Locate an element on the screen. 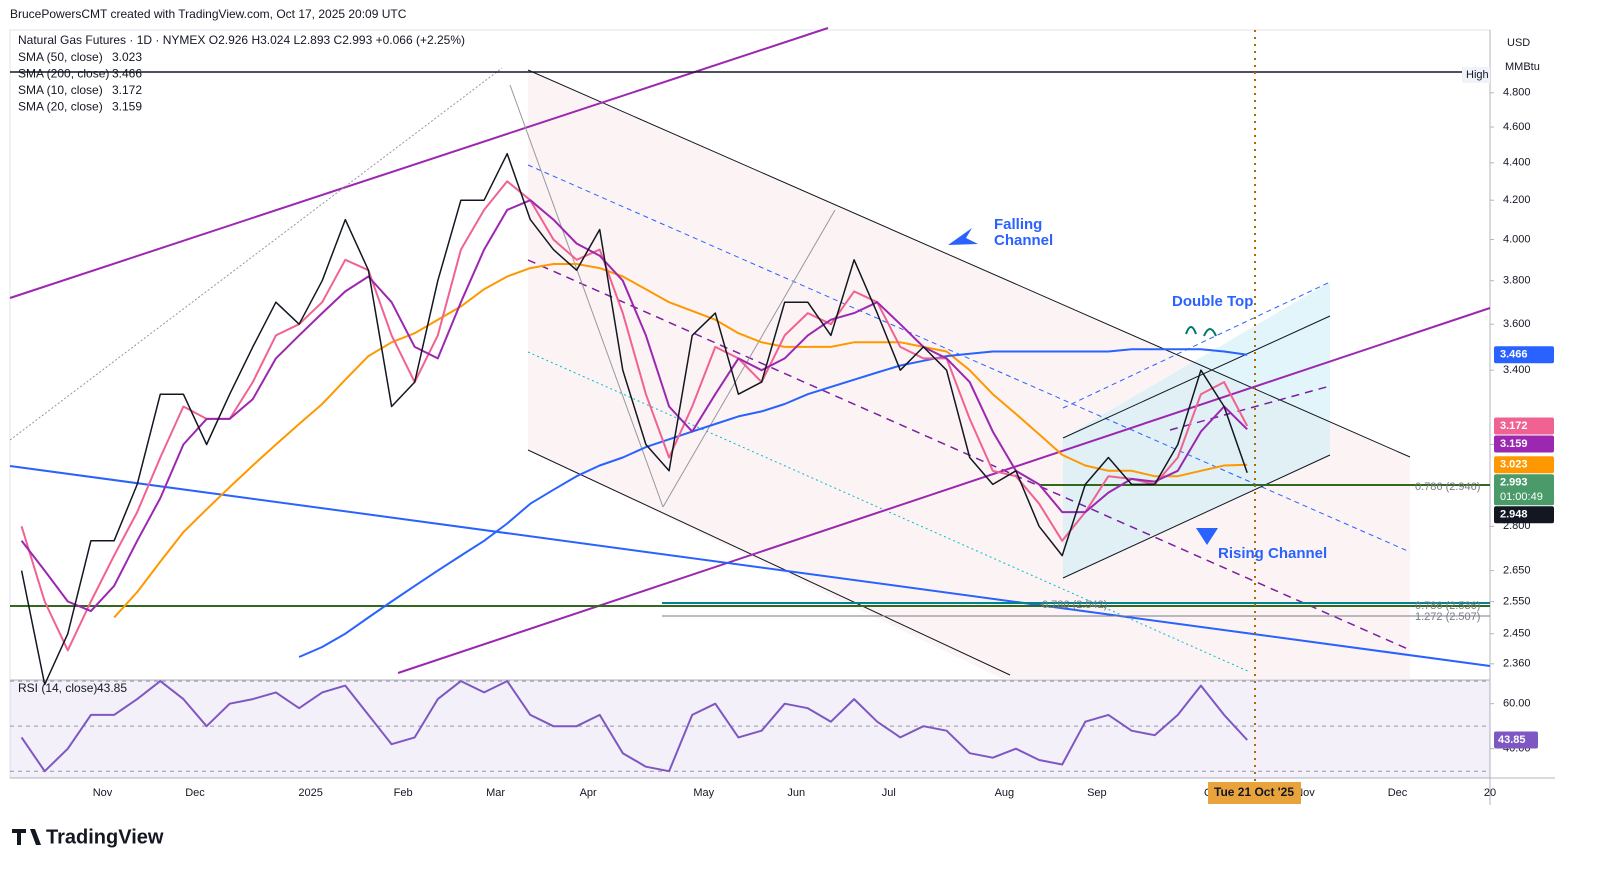  ohlc: O2.926 is located at coordinates (229, 40).